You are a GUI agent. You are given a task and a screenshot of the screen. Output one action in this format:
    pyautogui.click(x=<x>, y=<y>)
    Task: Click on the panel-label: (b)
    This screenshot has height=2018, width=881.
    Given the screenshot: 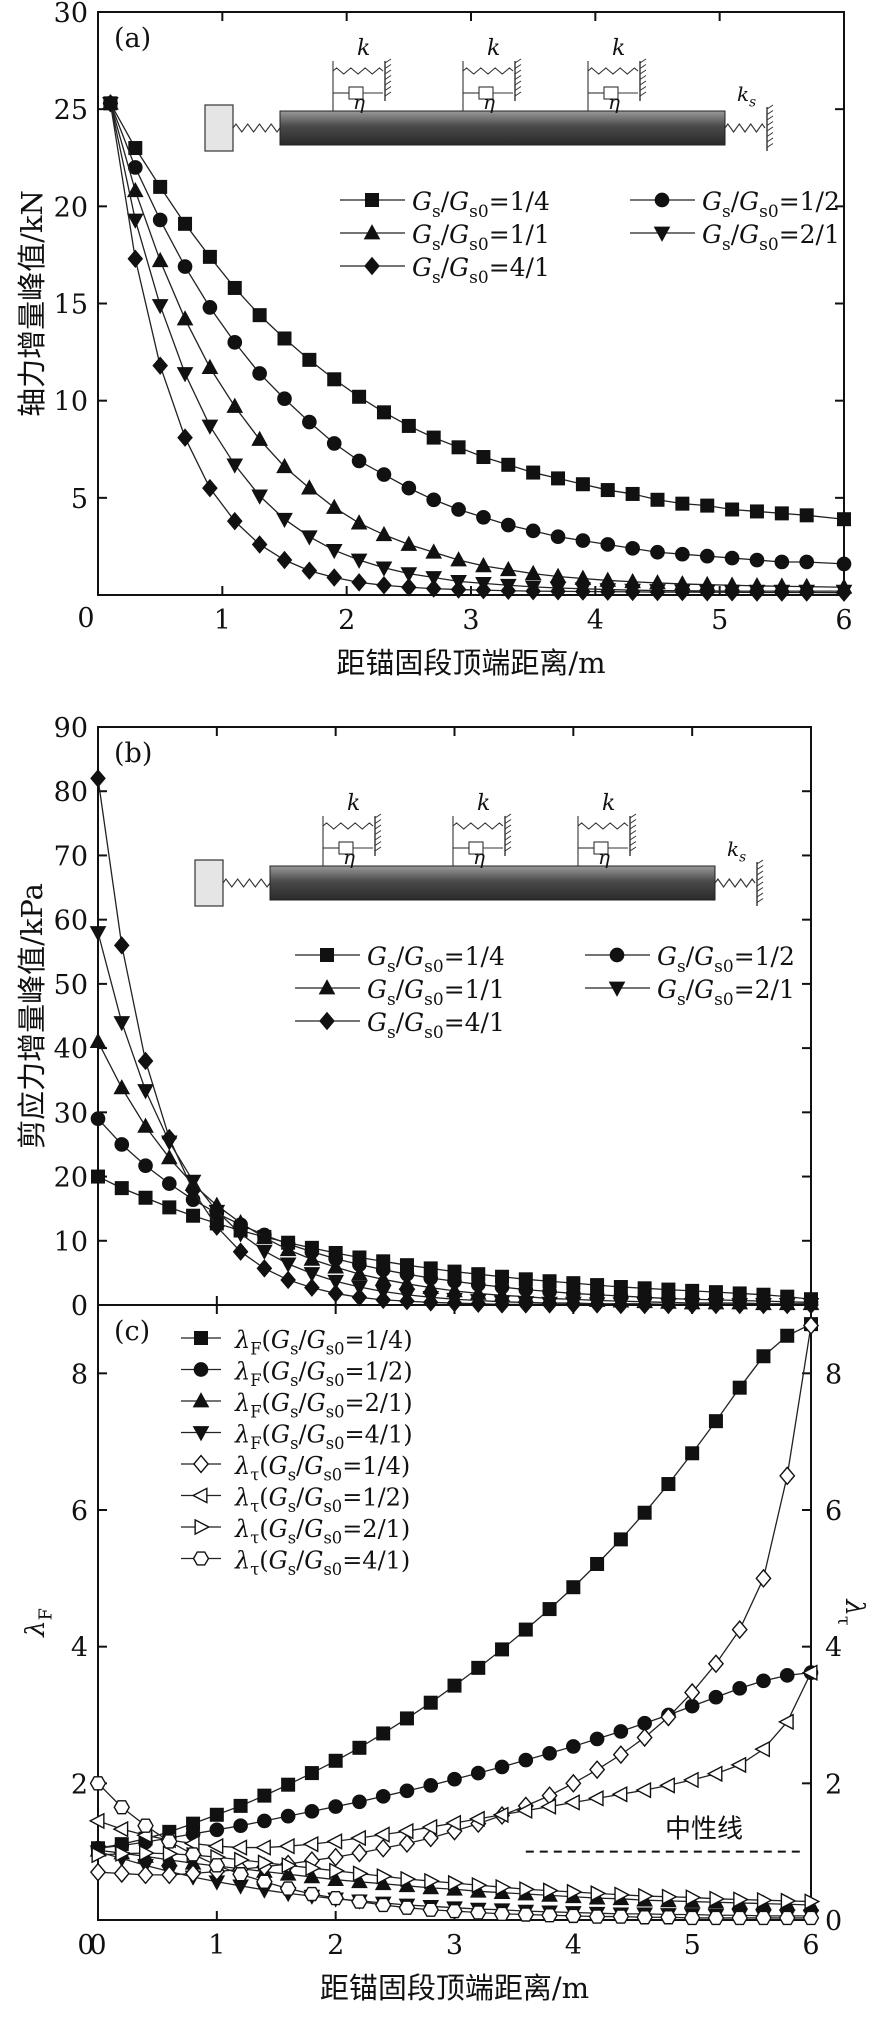 What is the action you would take?
    pyautogui.click(x=133, y=753)
    